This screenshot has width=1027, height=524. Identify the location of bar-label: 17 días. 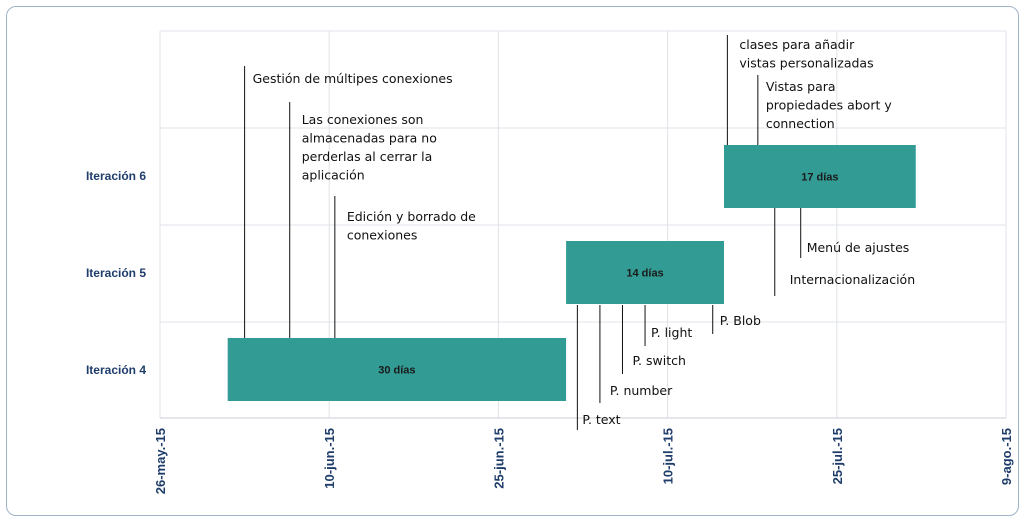
(819, 178).